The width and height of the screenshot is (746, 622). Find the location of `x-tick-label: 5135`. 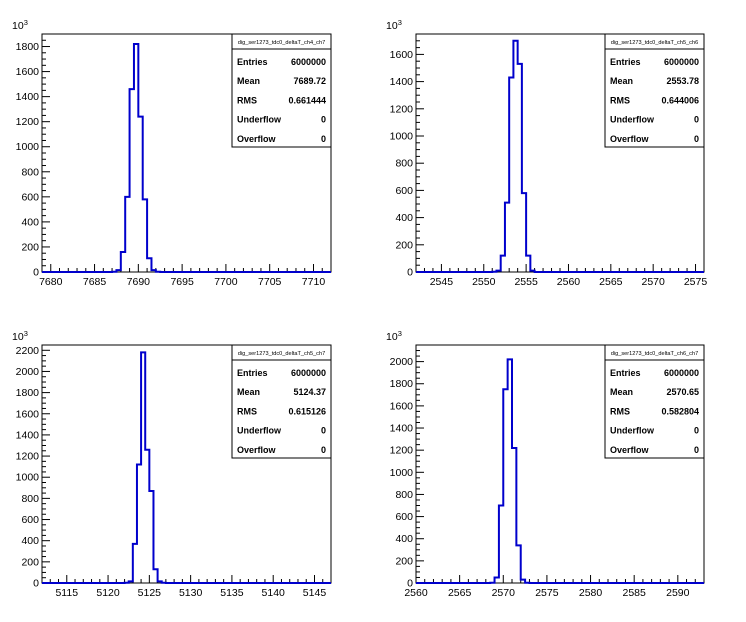

x-tick-label: 5135 is located at coordinates (232, 593).